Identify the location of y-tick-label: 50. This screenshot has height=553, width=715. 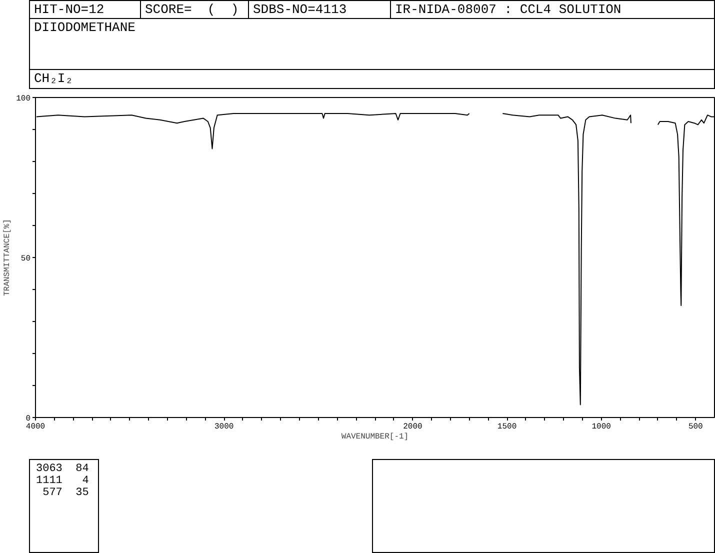
(25, 259).